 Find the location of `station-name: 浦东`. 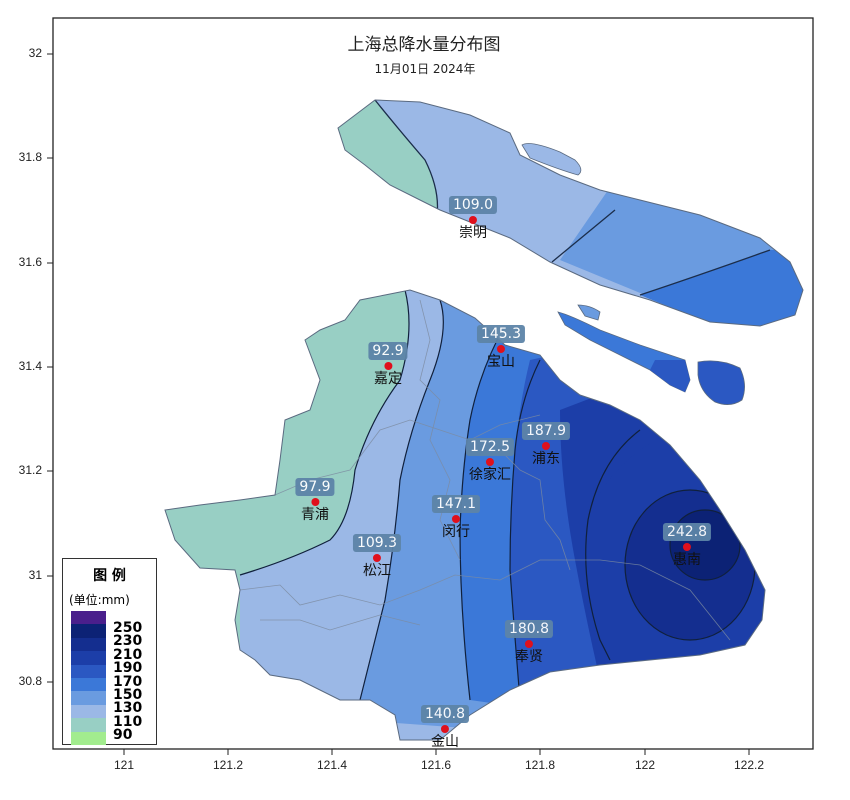

station-name: 浦东 is located at coordinates (546, 459).